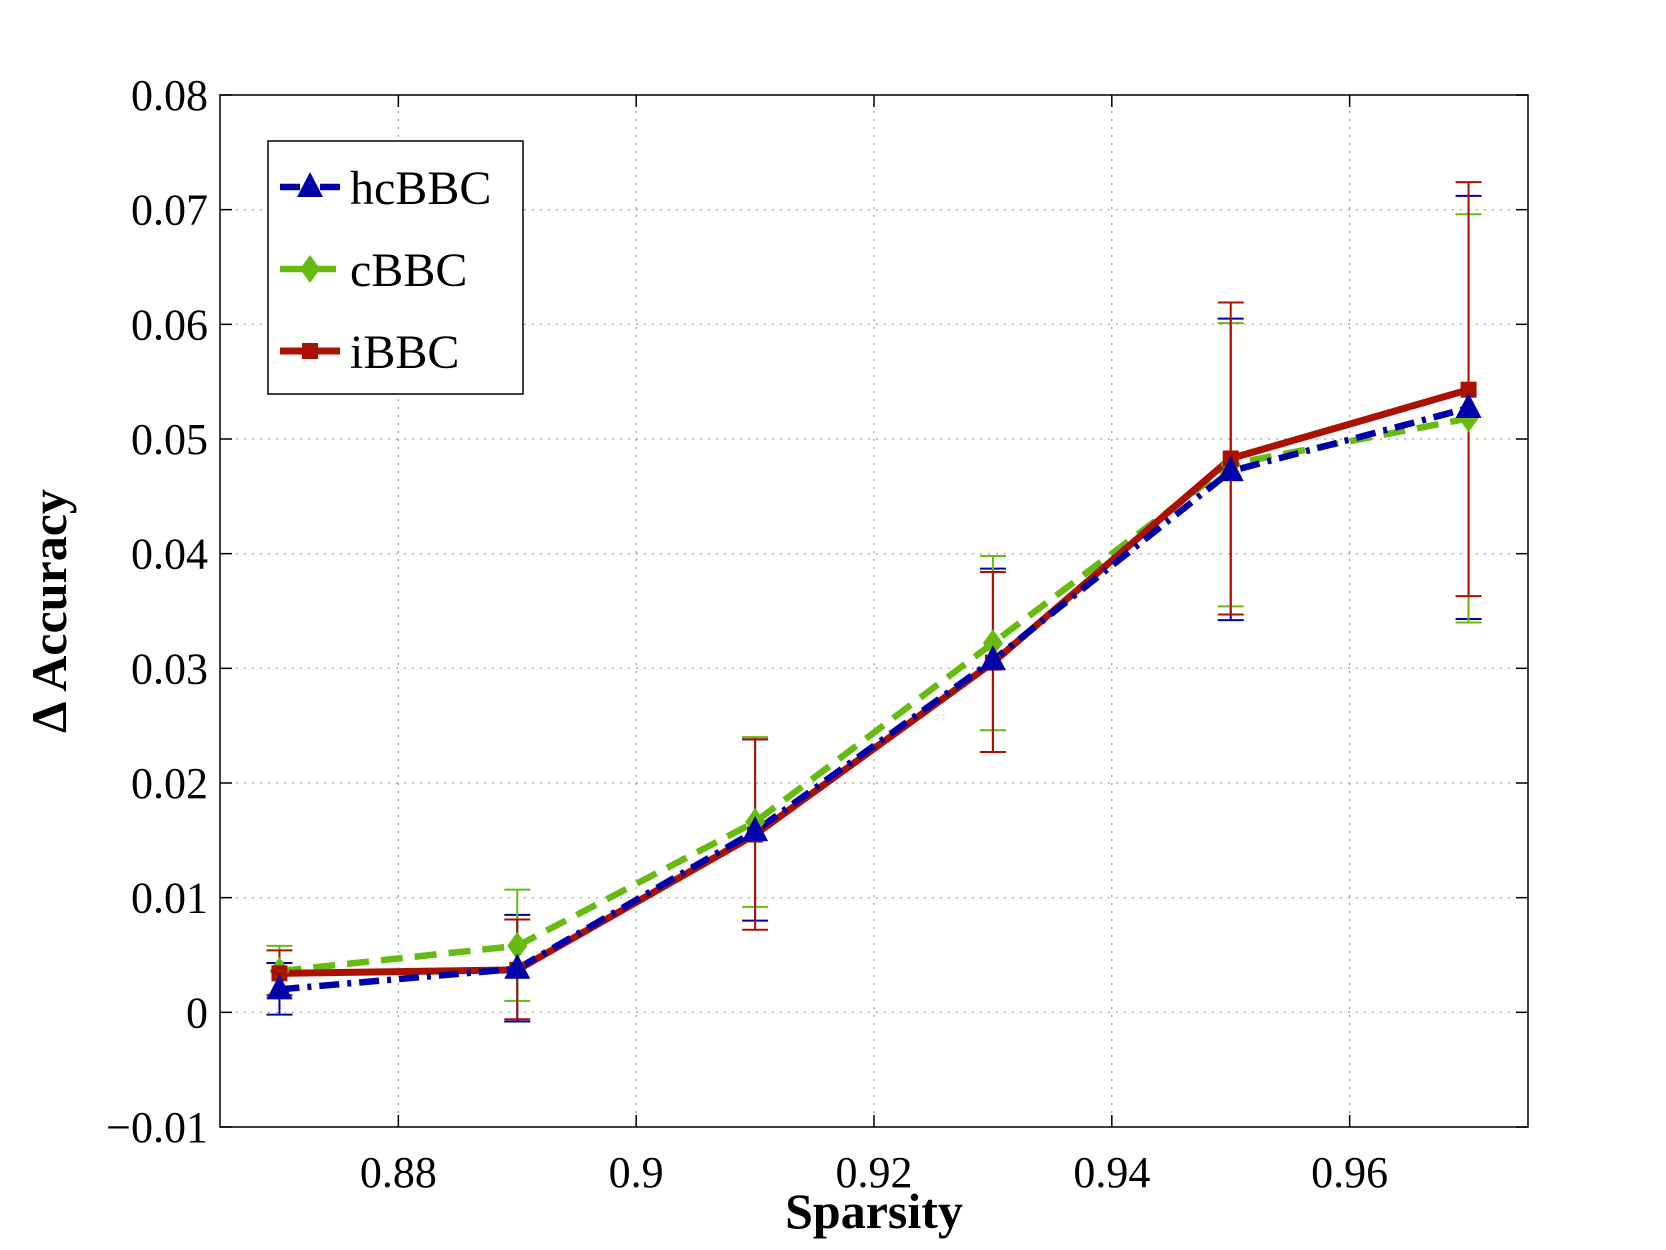  I want to click on x-tick-label: 0.92, so click(874, 1172).